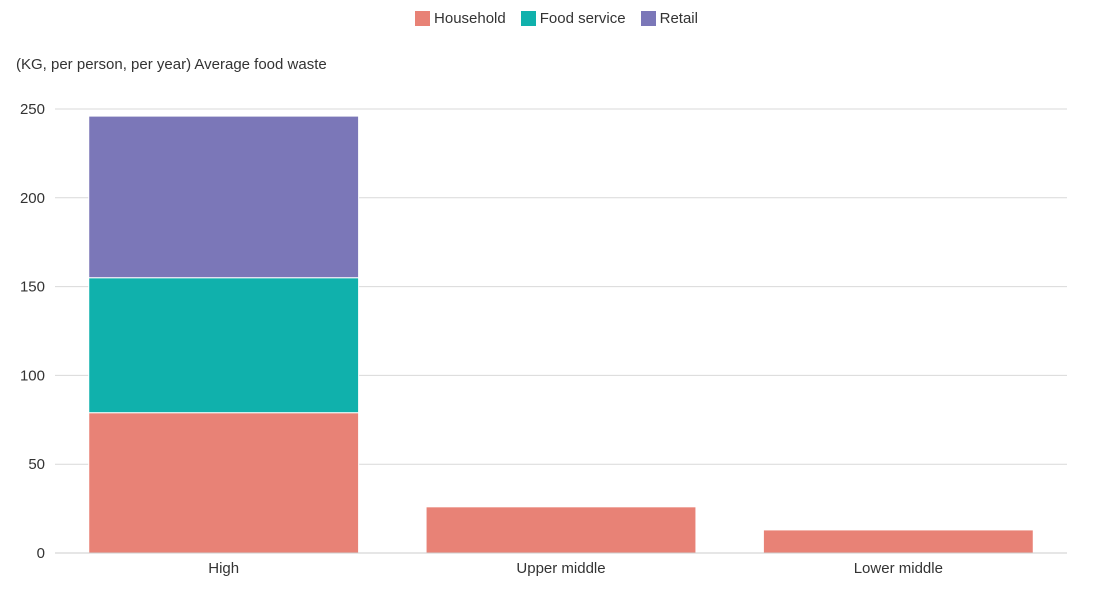 The height and width of the screenshot is (591, 1113). I want to click on y-tick-label-100: 100, so click(32, 375).